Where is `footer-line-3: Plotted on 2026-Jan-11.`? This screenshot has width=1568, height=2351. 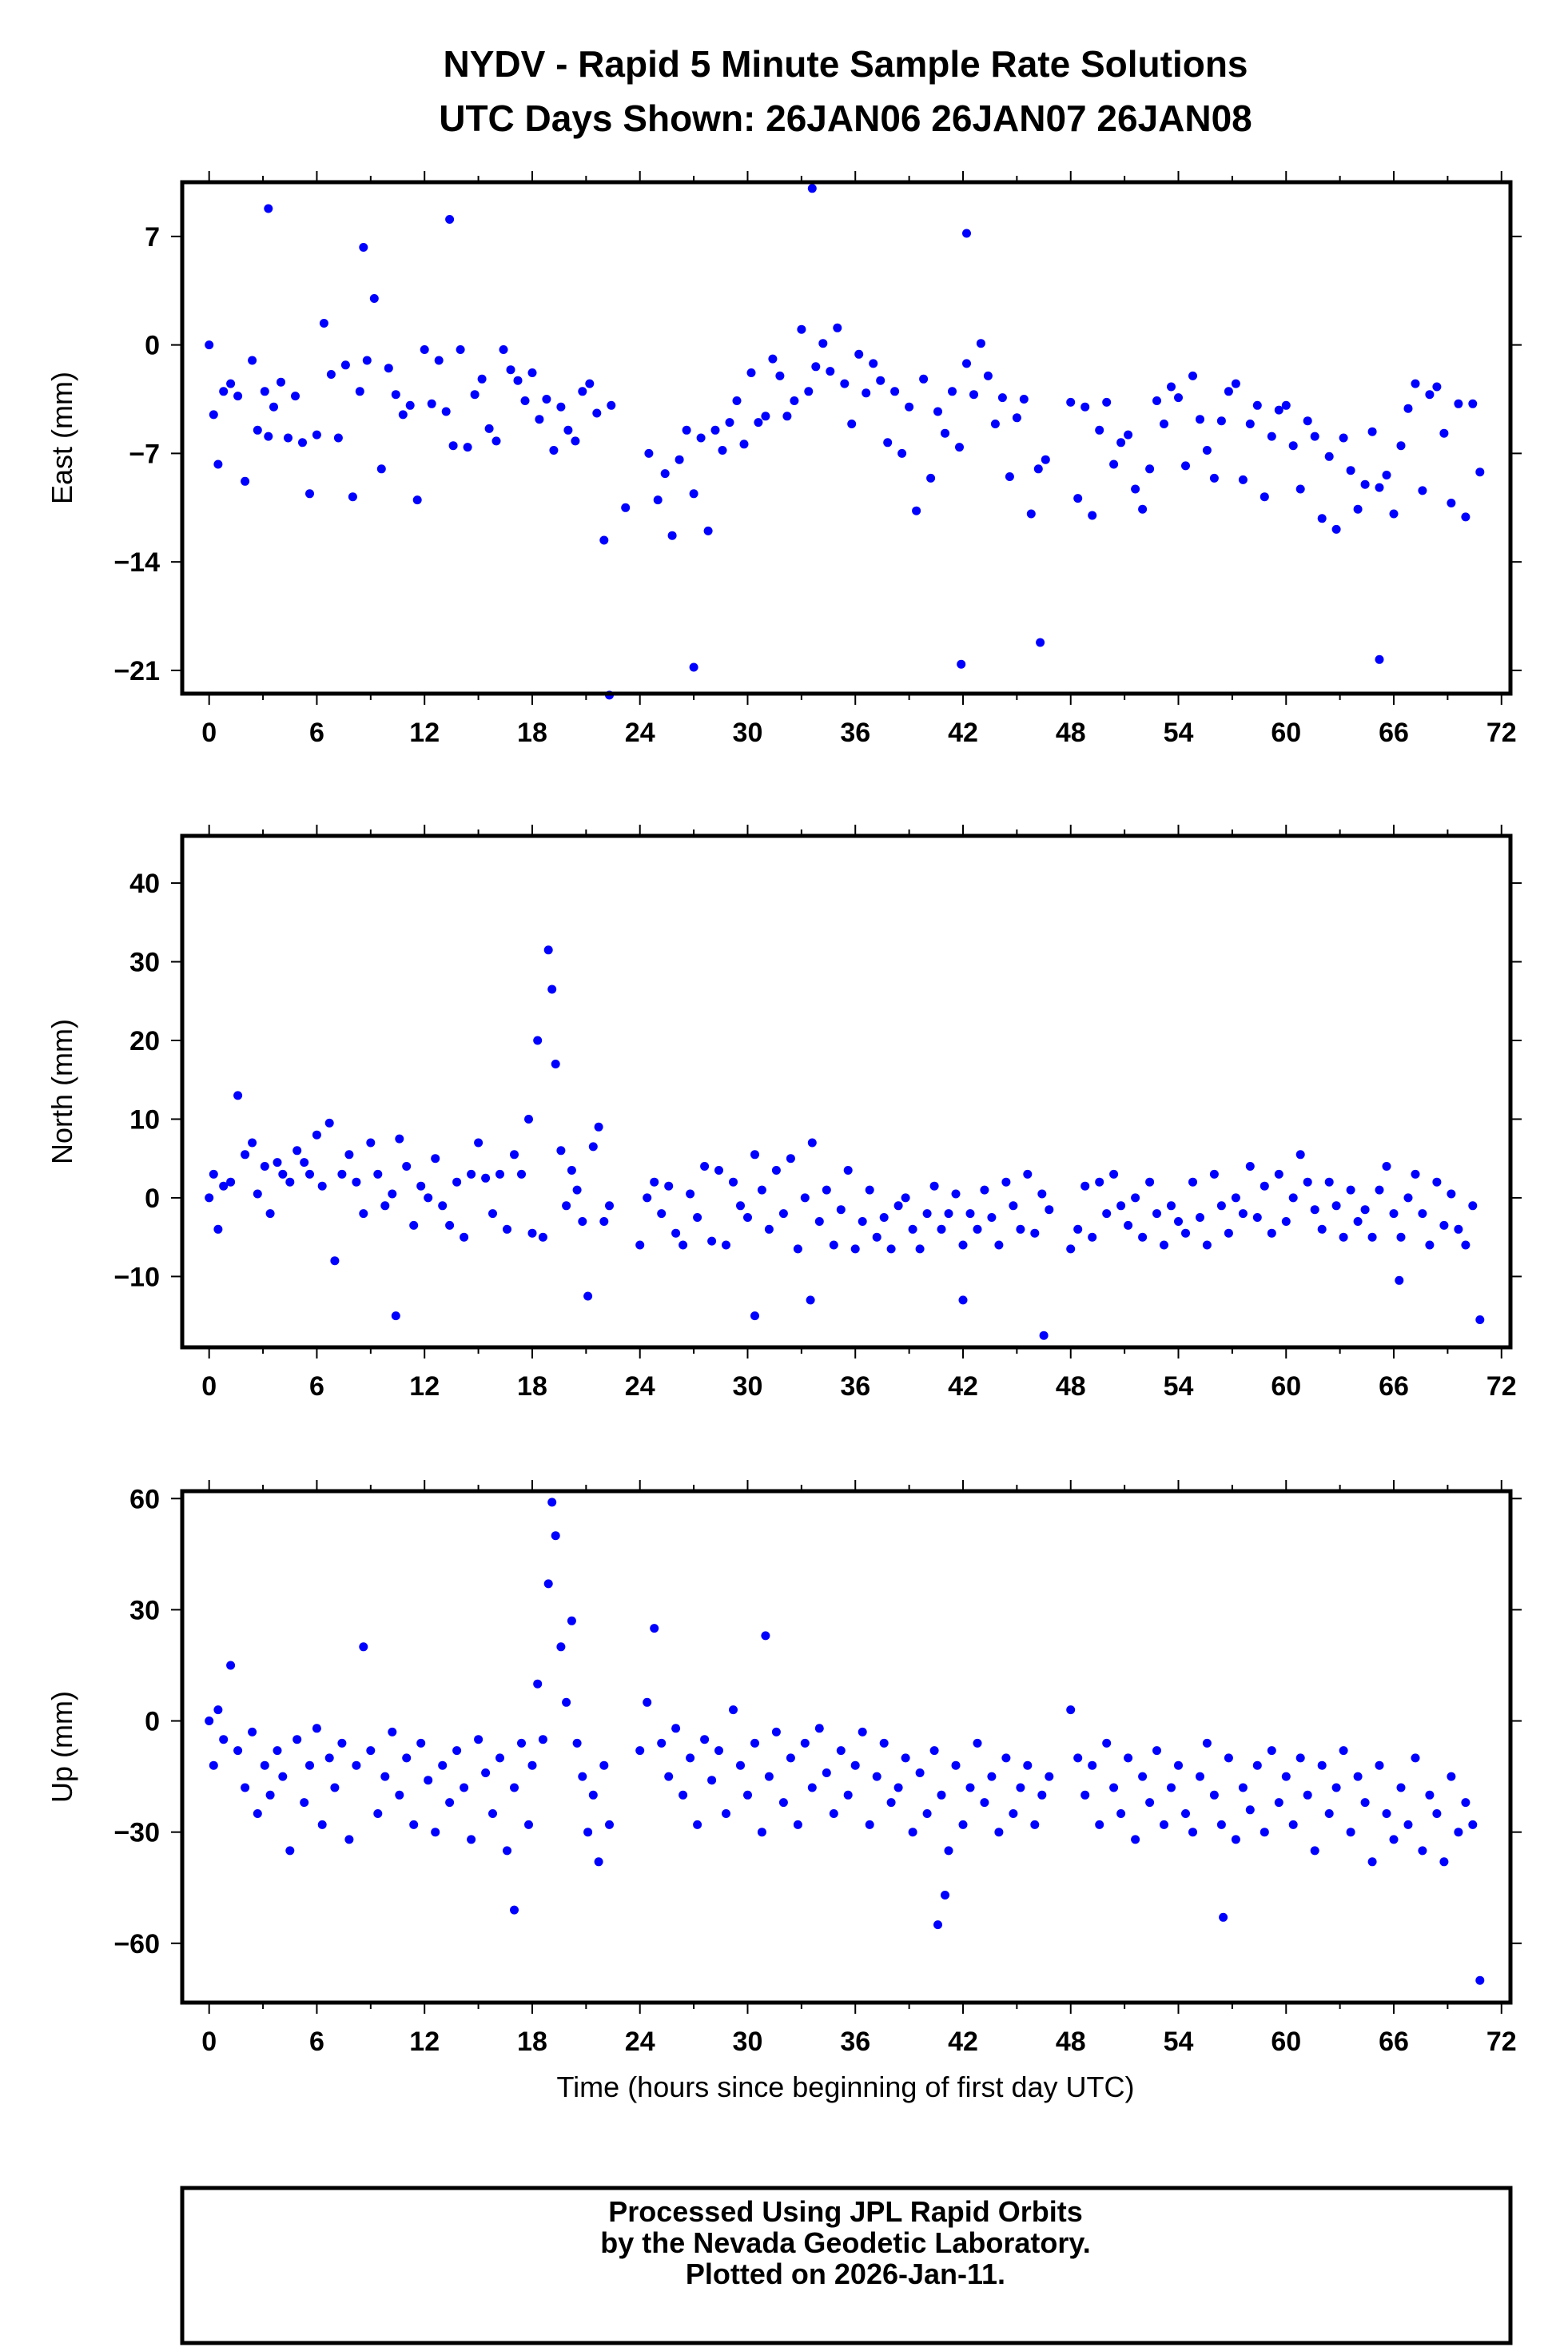 footer-line-3: Plotted on 2026-Jan-11. is located at coordinates (845, 2274).